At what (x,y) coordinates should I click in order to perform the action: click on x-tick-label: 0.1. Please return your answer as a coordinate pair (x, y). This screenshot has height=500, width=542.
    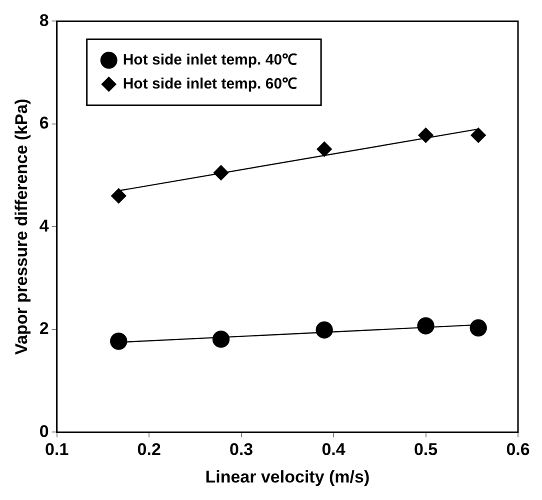
    Looking at the image, I should click on (57, 450).